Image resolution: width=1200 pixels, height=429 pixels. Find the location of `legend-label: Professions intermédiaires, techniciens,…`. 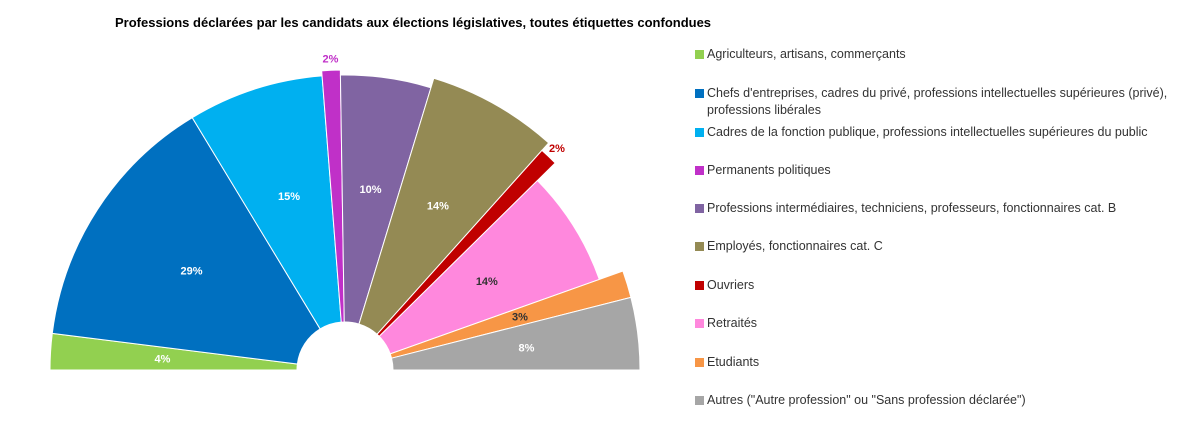

legend-label: Professions intermédiaires, techniciens,… is located at coordinates (912, 208).